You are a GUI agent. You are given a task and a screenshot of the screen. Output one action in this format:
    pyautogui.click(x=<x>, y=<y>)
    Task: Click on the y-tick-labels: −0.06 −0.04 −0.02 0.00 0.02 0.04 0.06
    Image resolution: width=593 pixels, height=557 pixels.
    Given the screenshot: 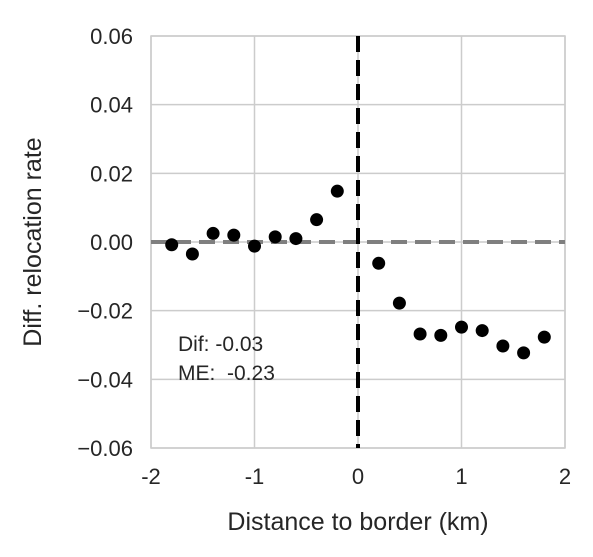 What is the action you would take?
    pyautogui.click(x=105, y=242)
    